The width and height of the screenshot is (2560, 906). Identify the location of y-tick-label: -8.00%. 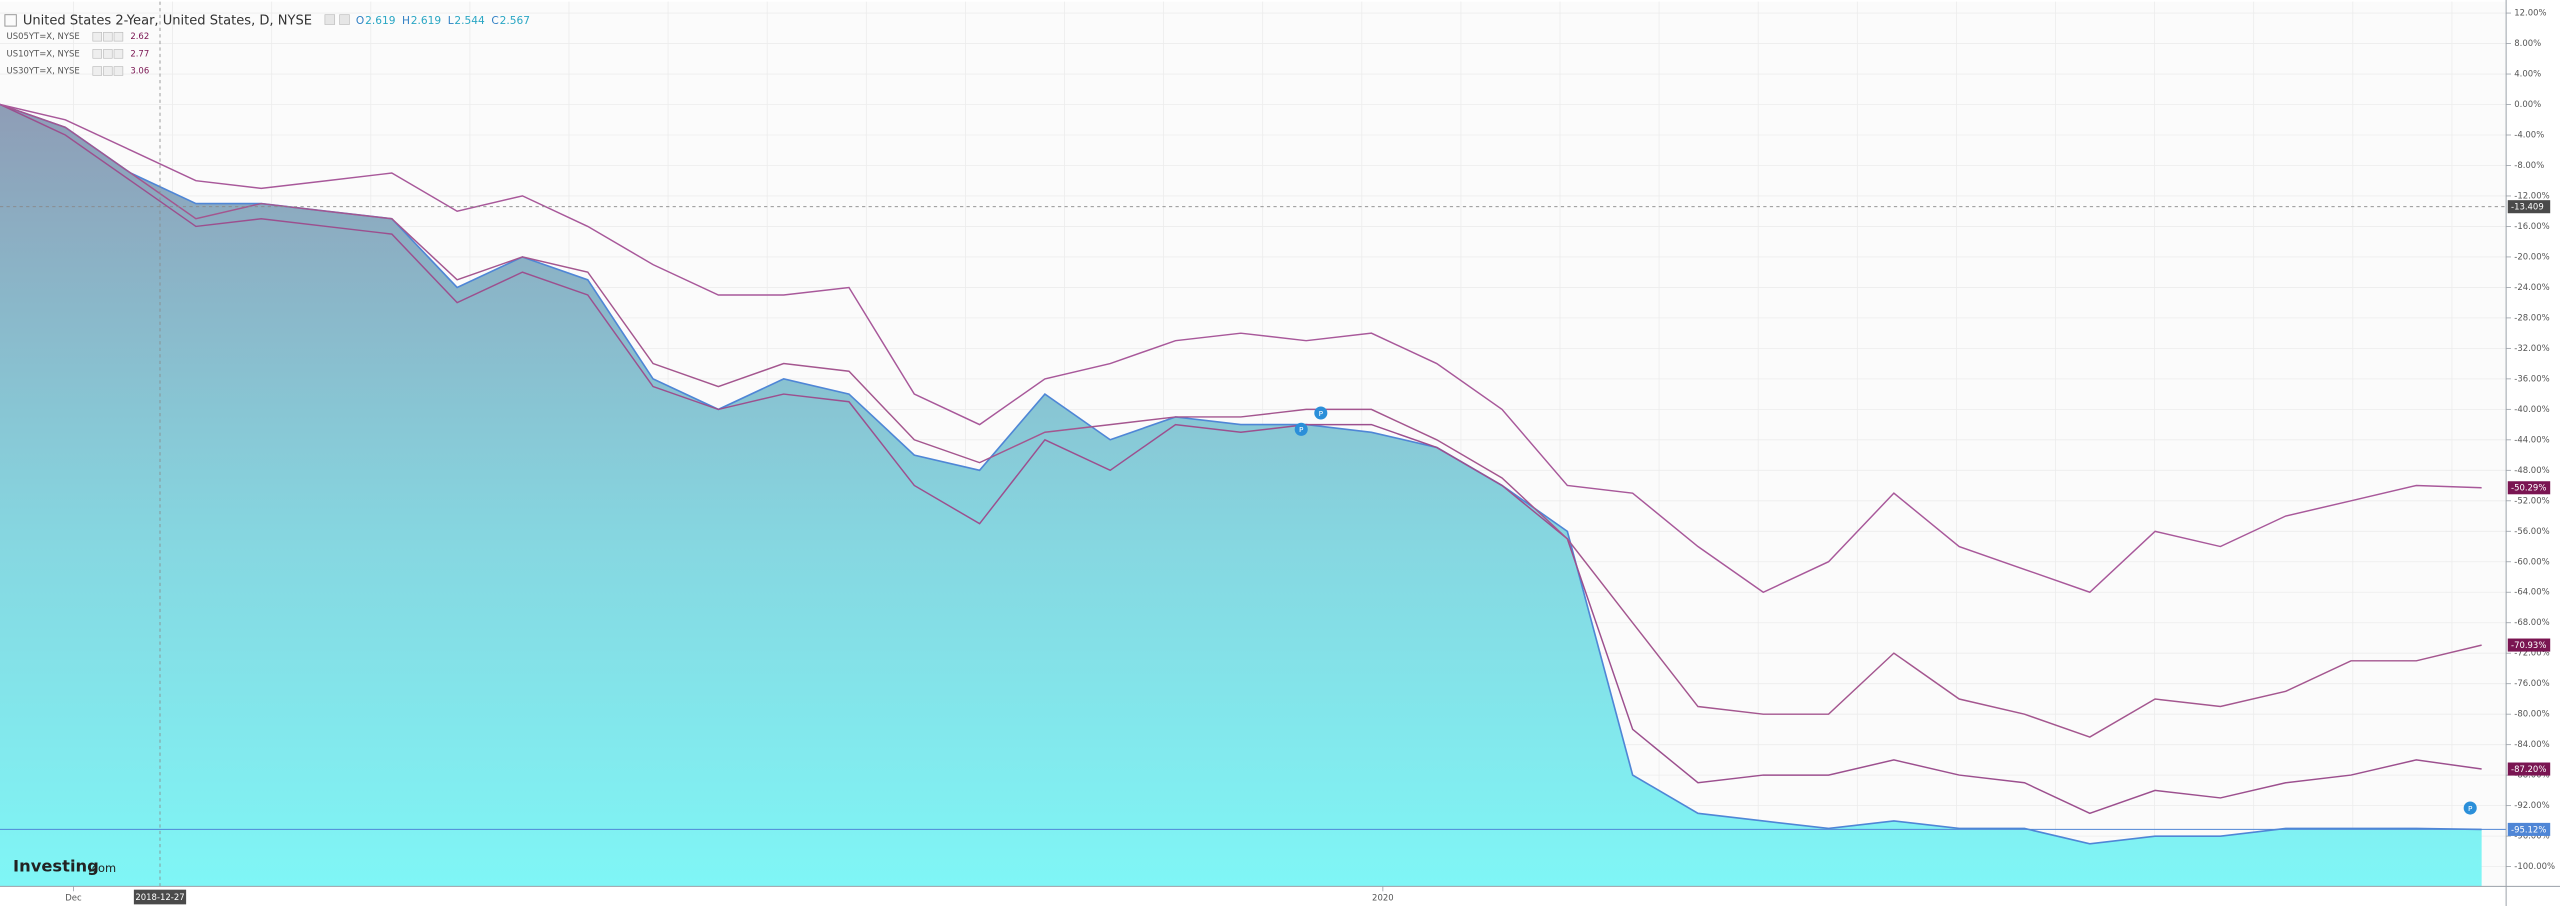
(2529, 165).